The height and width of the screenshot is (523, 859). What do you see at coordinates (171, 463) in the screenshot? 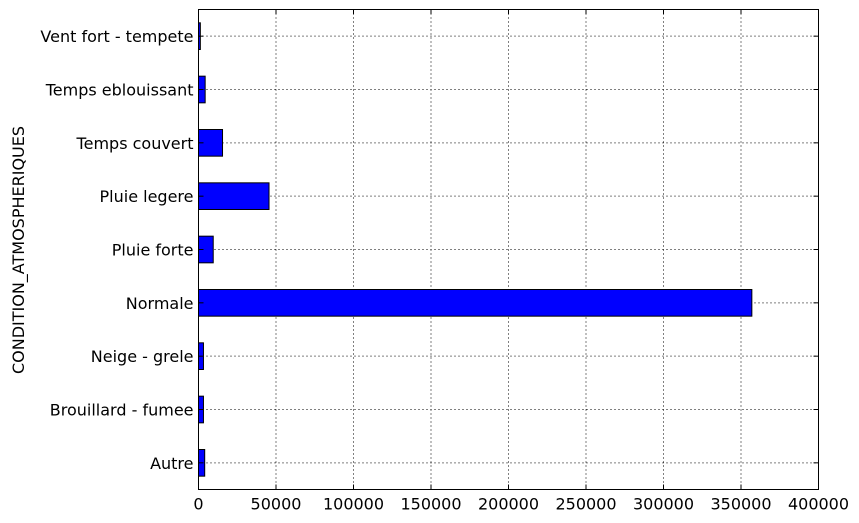
I see `y-tick-label: Autre` at bounding box center [171, 463].